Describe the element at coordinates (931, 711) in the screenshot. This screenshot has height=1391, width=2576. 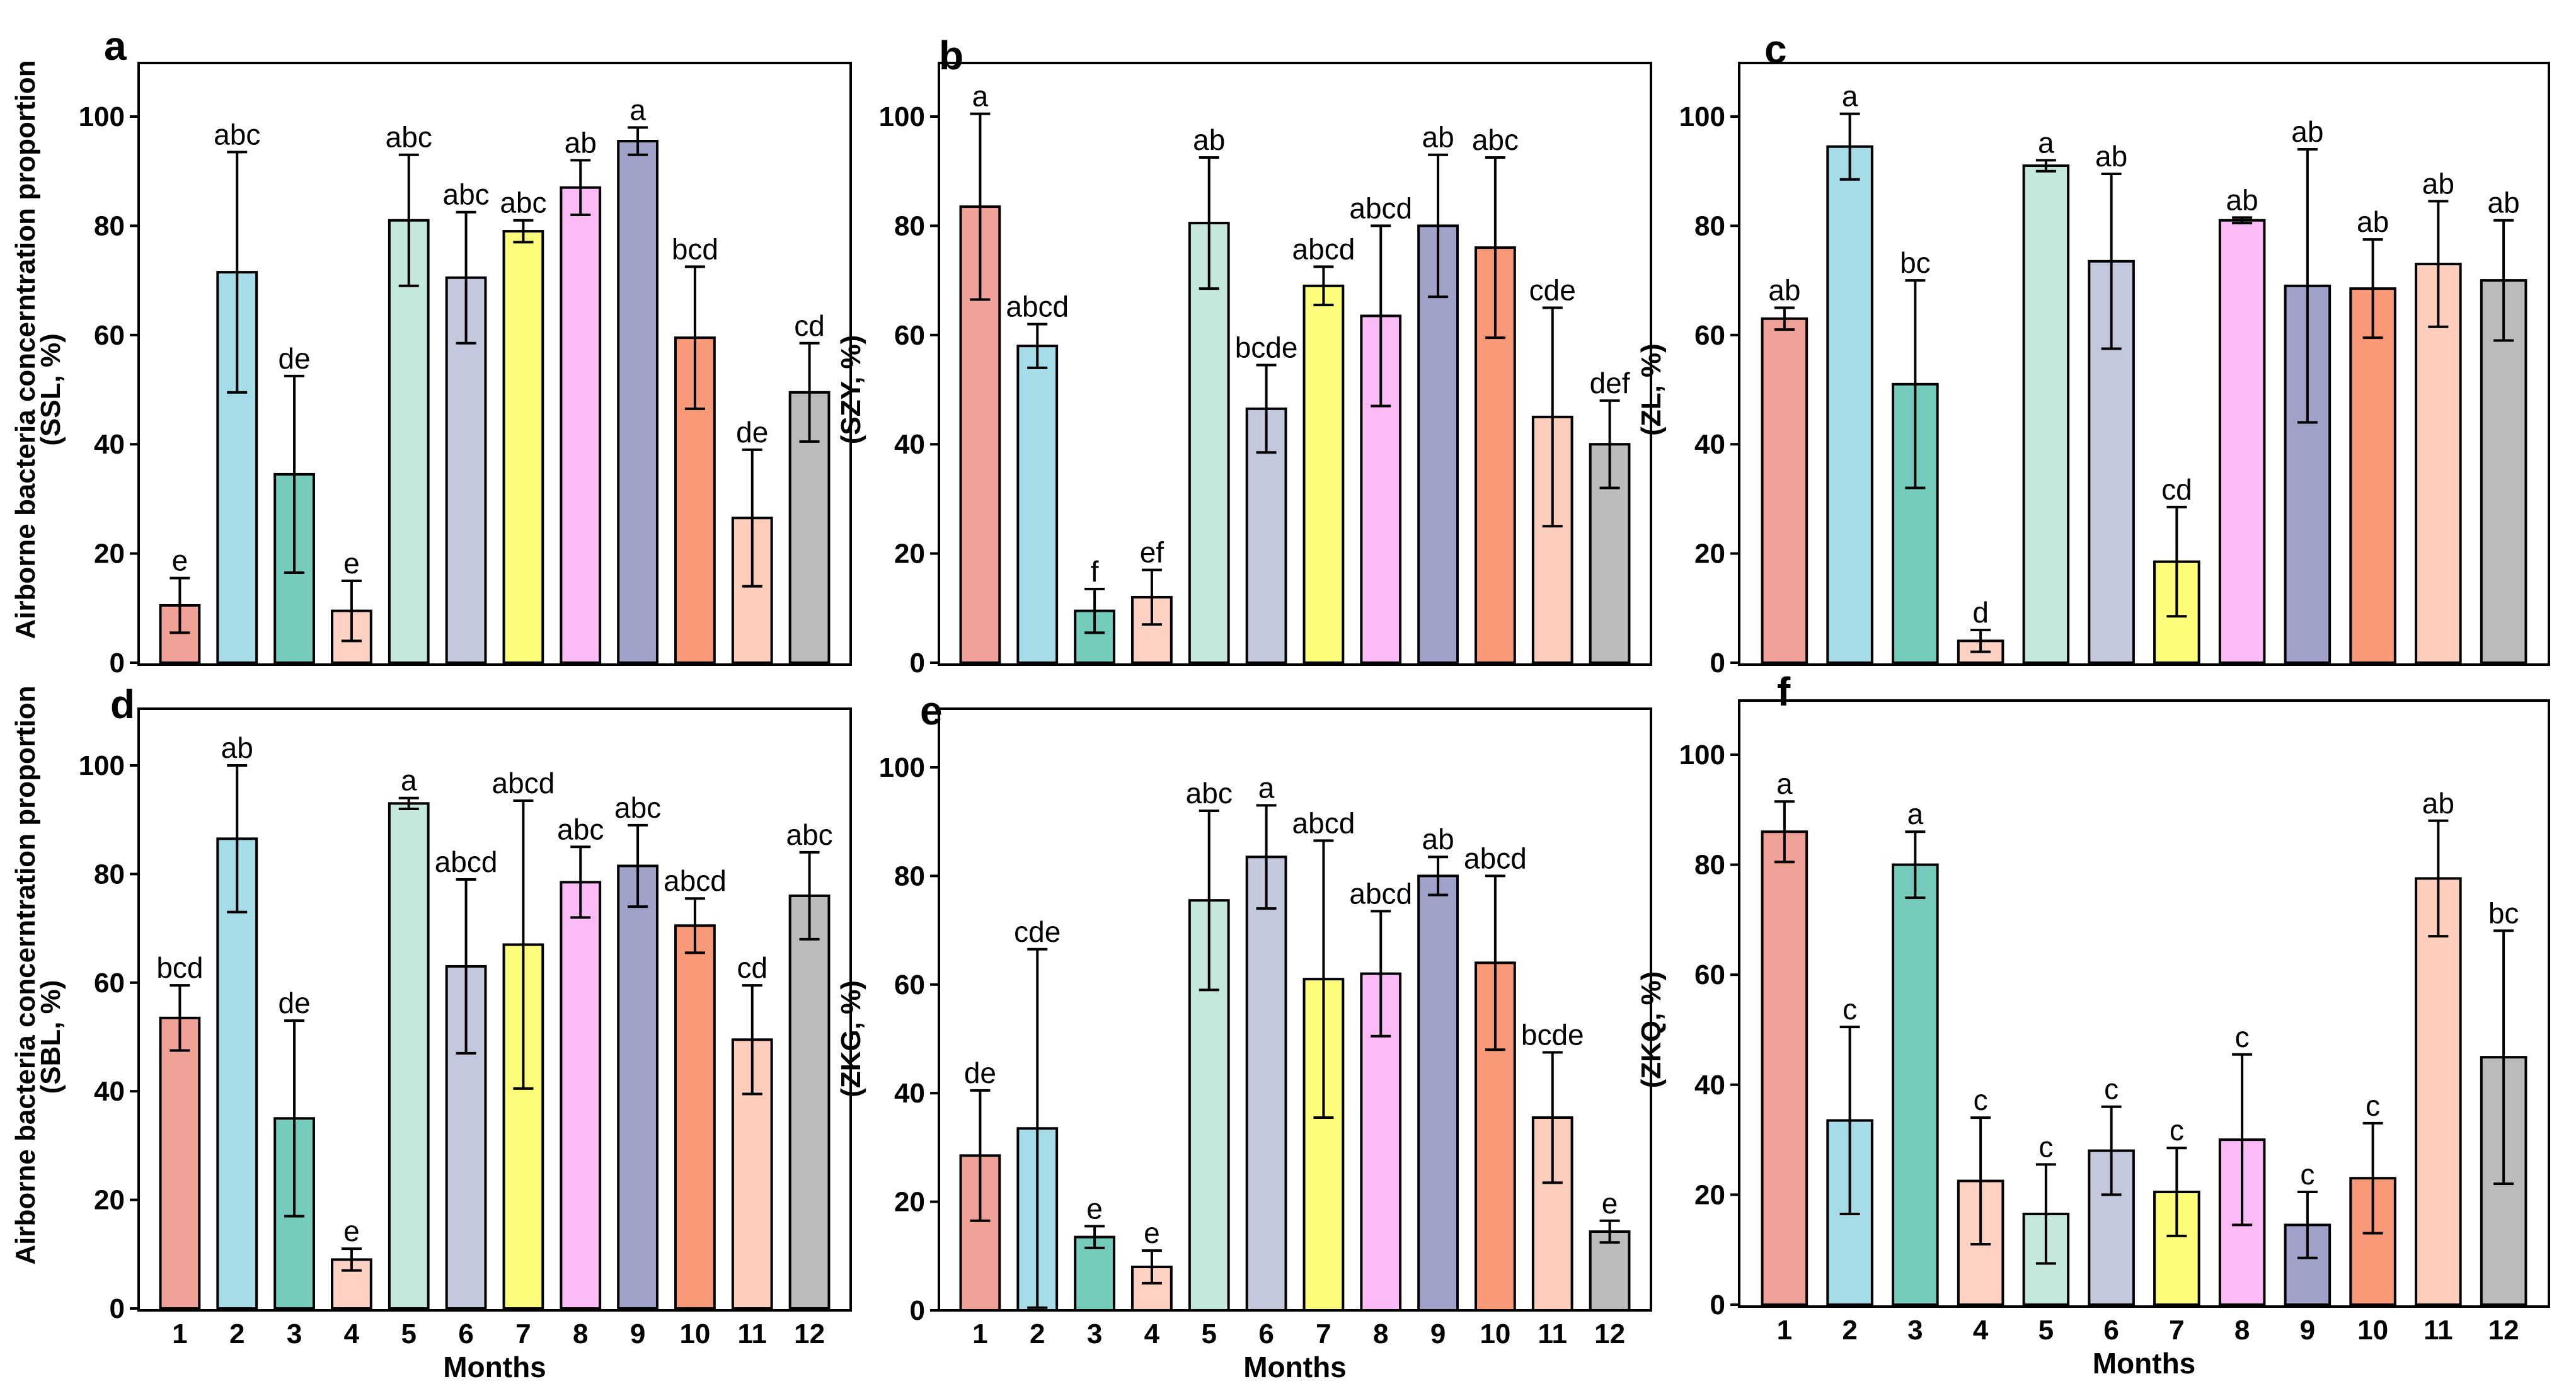
I see `panel-letter: e` at that location.